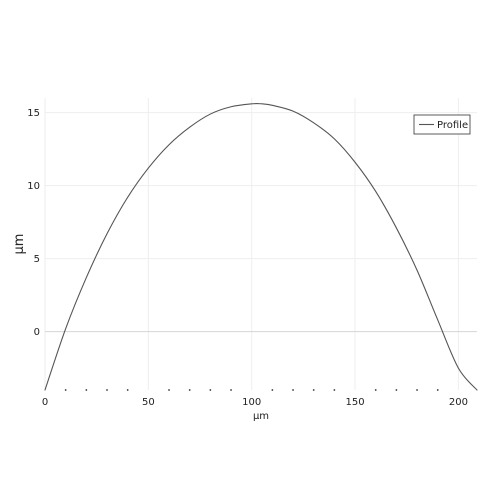  I want to click on legend-label: Profile, so click(452, 125).